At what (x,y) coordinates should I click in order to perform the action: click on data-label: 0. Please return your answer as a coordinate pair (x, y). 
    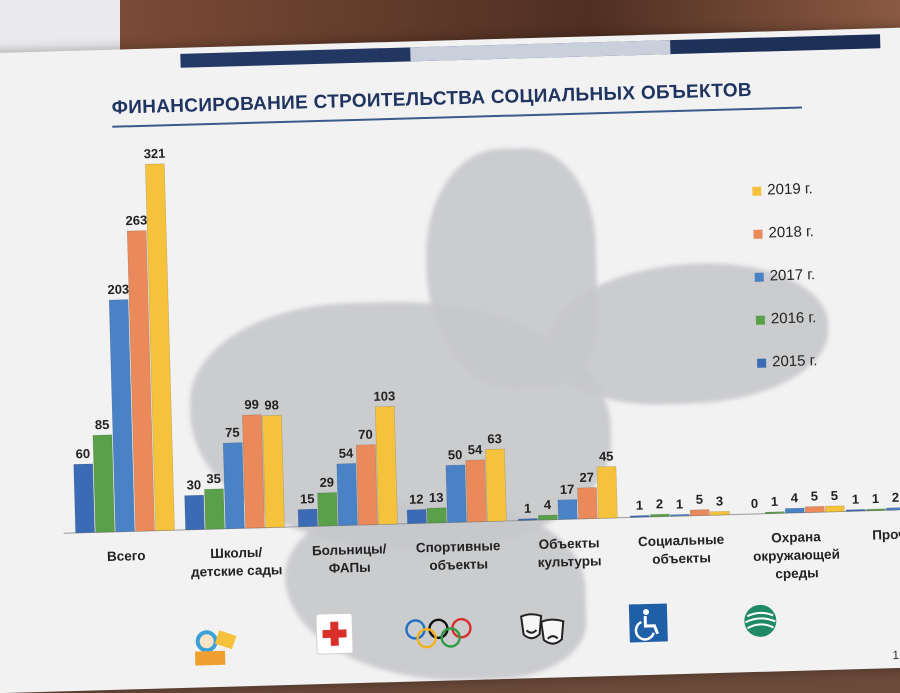
    Looking at the image, I should click on (755, 503).